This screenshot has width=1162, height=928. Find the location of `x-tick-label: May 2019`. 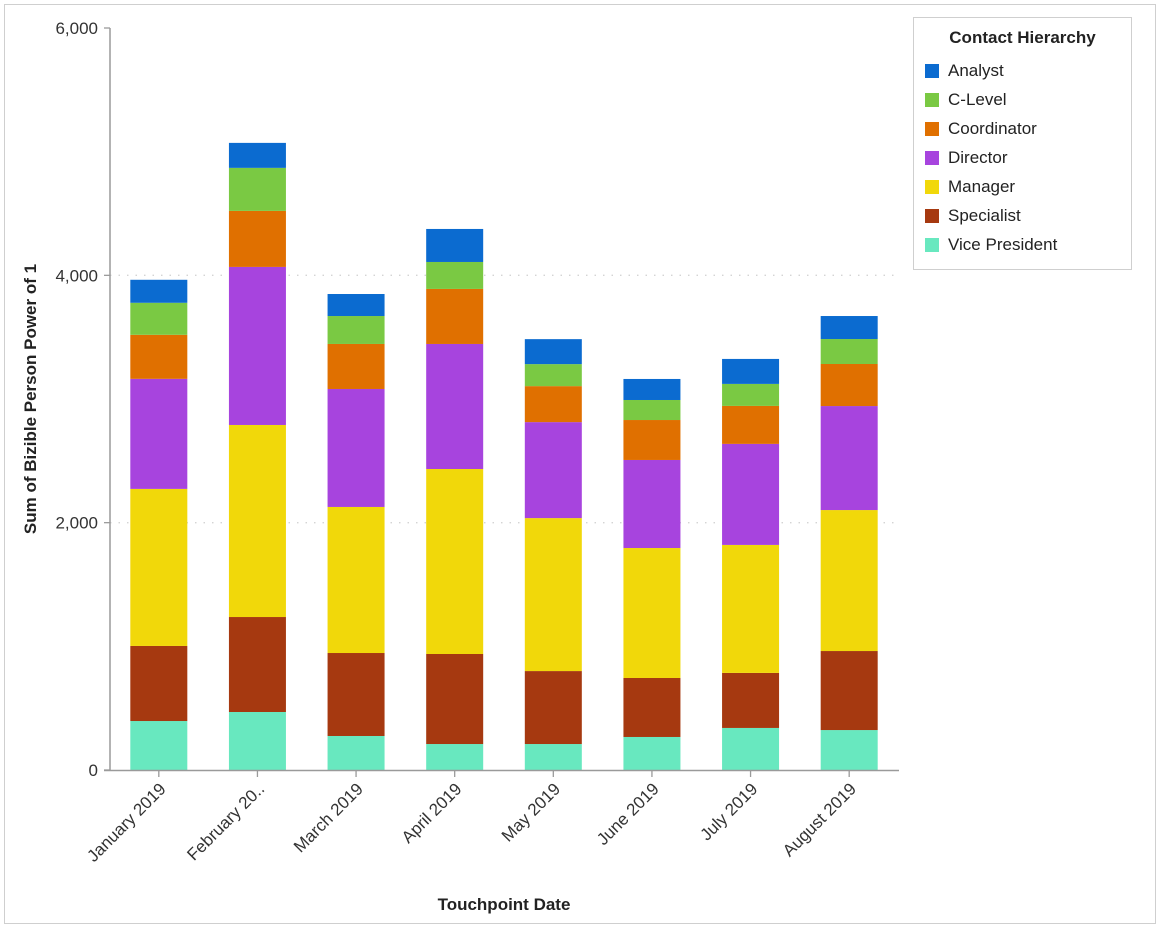

x-tick-label: May 2019 is located at coordinates (531, 812).